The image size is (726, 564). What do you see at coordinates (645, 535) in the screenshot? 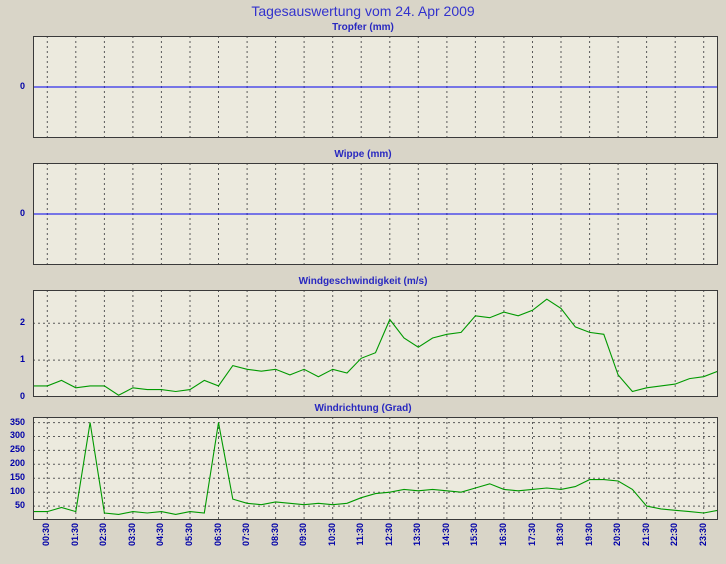
I see `x-tick-label: 21:30` at bounding box center [645, 535].